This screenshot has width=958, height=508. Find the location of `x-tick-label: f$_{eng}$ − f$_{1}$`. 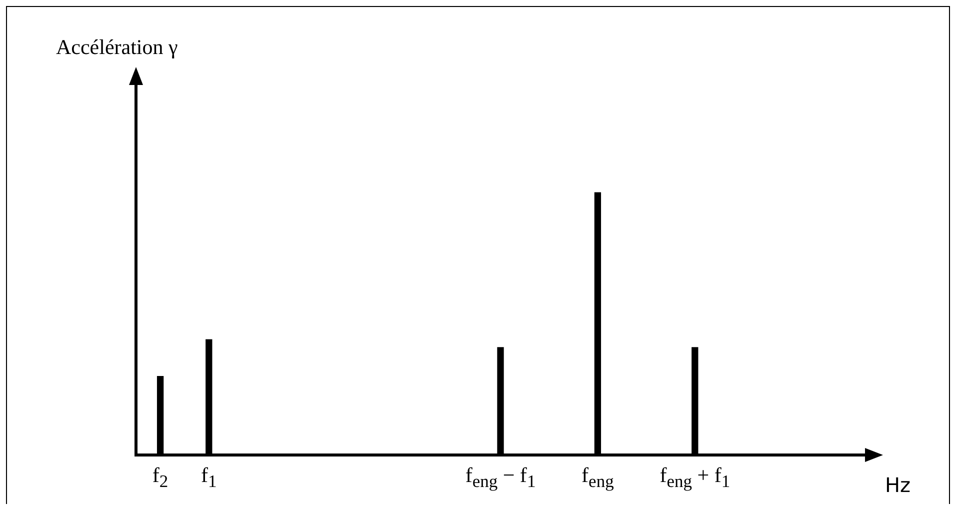

x-tick-label: f$_{eng}$ − f$_{1}$ is located at coordinates (500, 477).